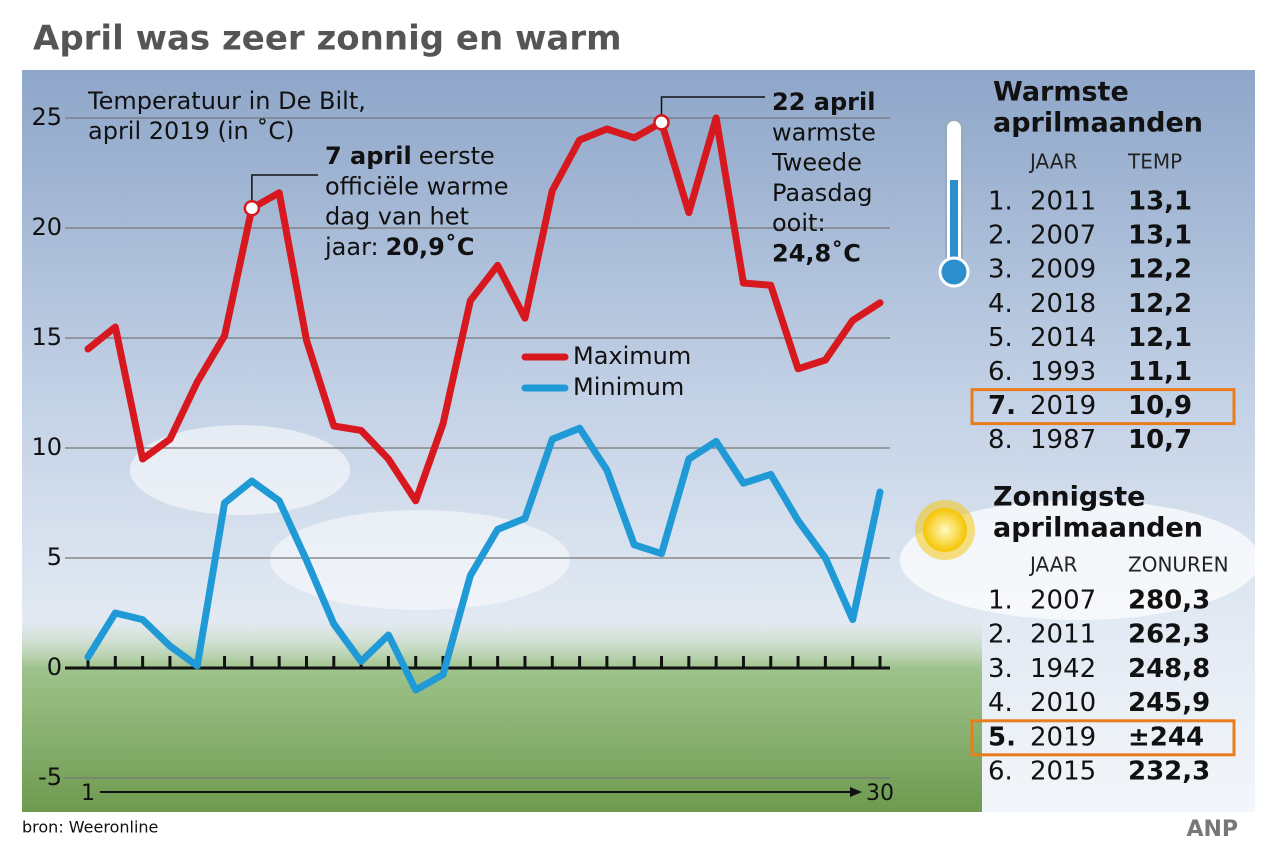 This screenshot has height=859, width=1280. Describe the element at coordinates (1160, 406) in the screenshot. I see `table-cell: 10,9` at that location.